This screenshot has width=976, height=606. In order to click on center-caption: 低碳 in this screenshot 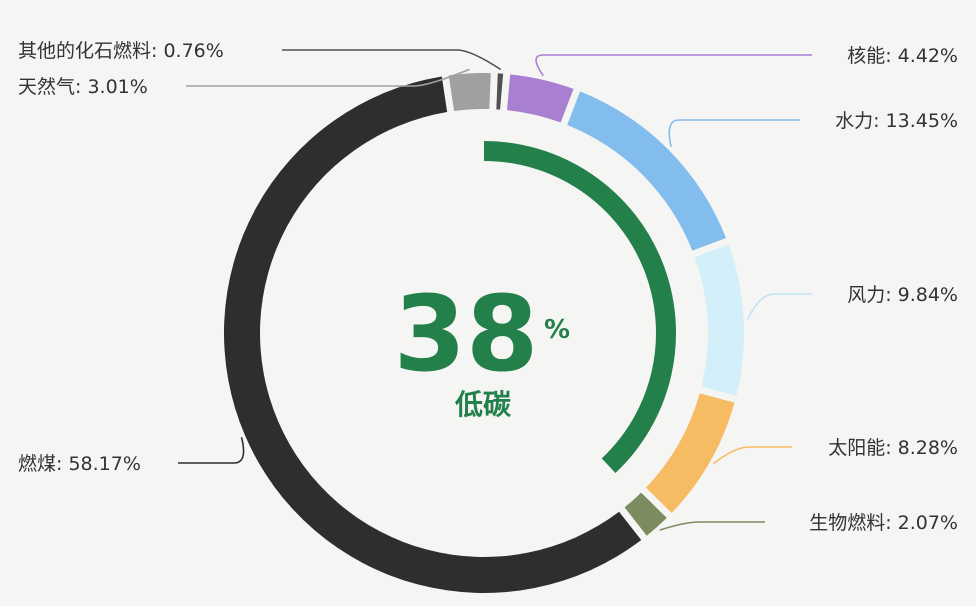, I will do `click(483, 404)`.